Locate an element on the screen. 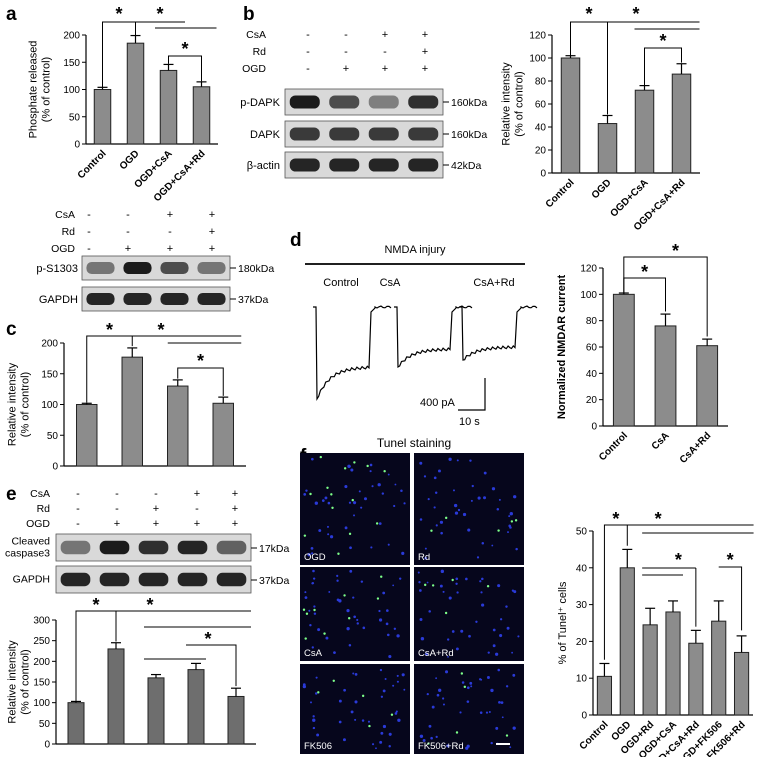 The width and height of the screenshot is (758, 757). blot-e-label-line: GAPDH is located at coordinates (31, 580).